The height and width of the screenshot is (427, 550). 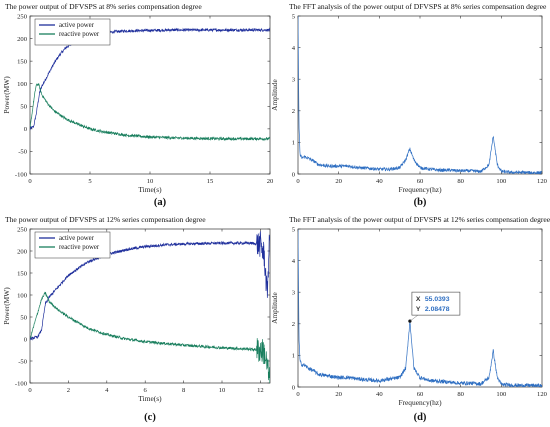 What do you see at coordinates (260, 390) in the screenshot?
I see `x-tick-label: 12` at bounding box center [260, 390].